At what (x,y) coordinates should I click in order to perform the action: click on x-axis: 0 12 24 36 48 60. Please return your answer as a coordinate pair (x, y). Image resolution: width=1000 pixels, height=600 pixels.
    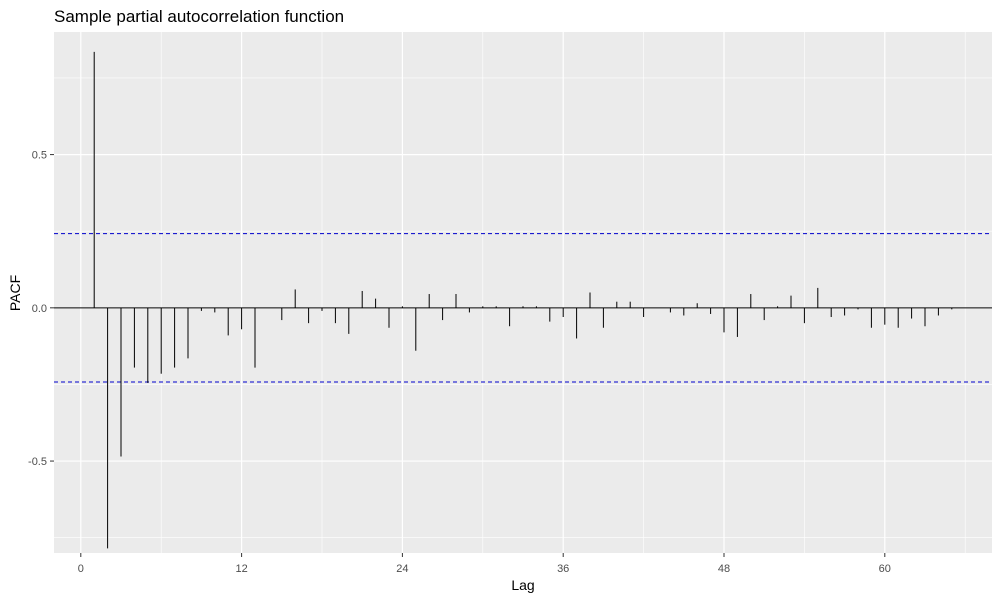
    Looking at the image, I should click on (484, 564).